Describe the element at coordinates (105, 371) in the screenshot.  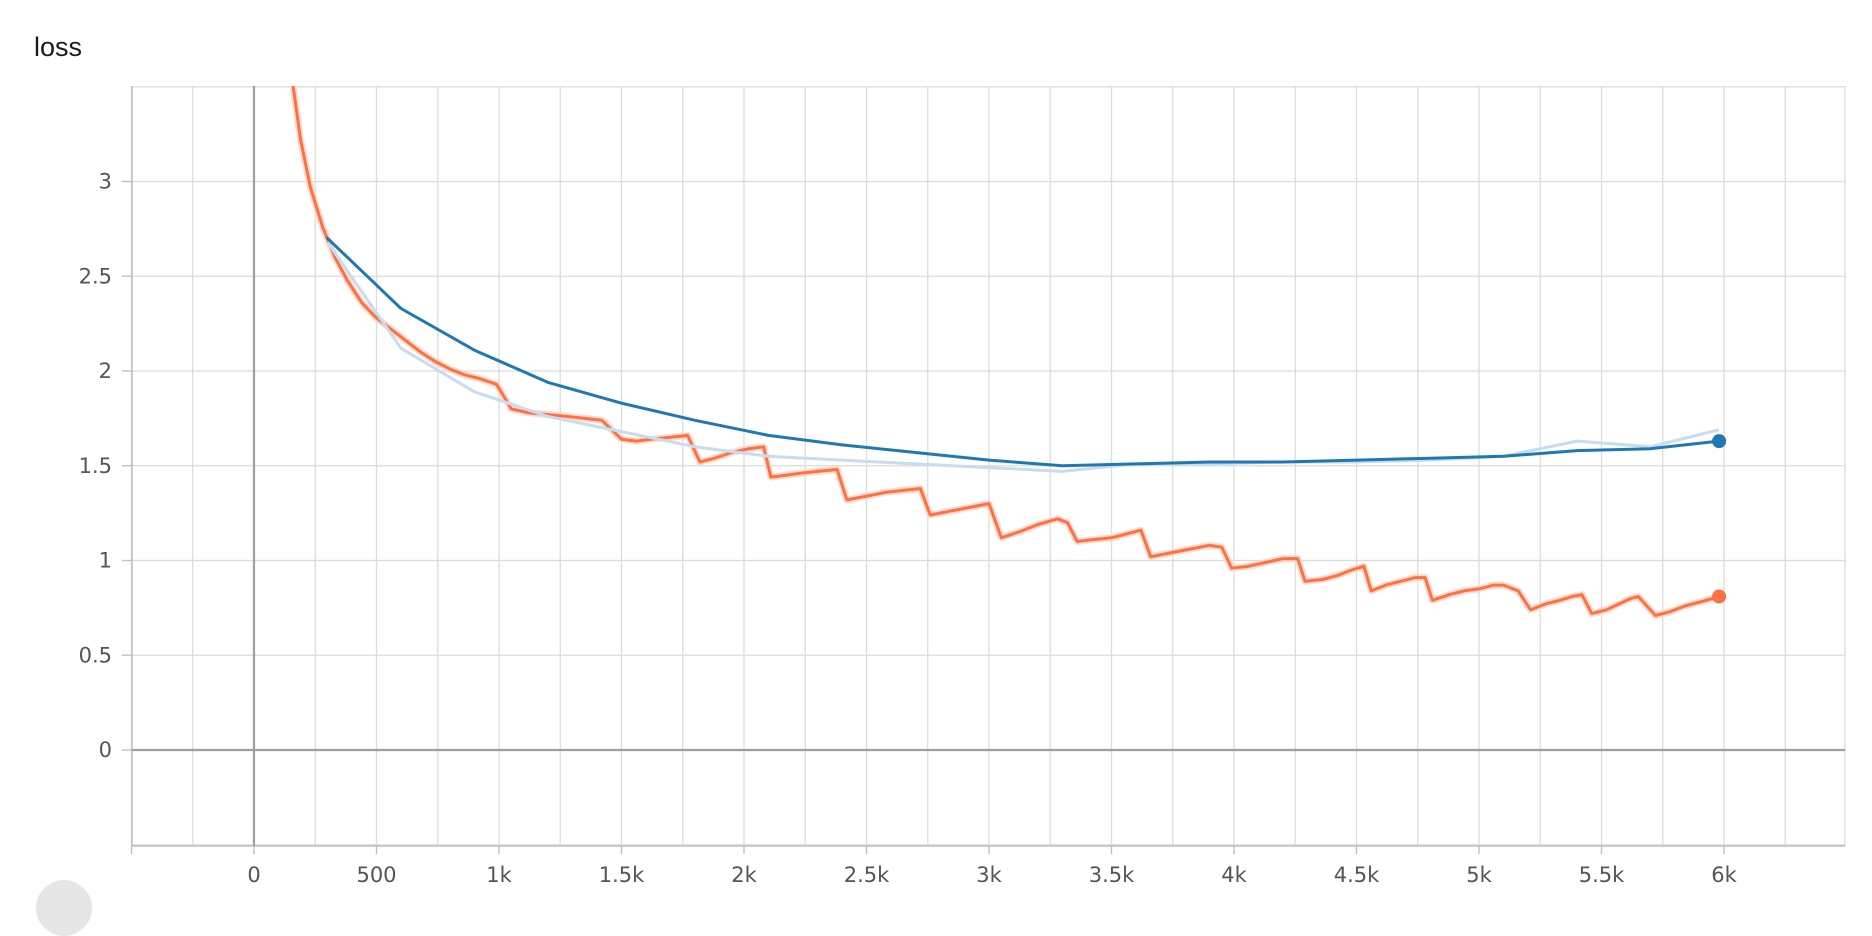
I see `y-tick-label: 2` at that location.